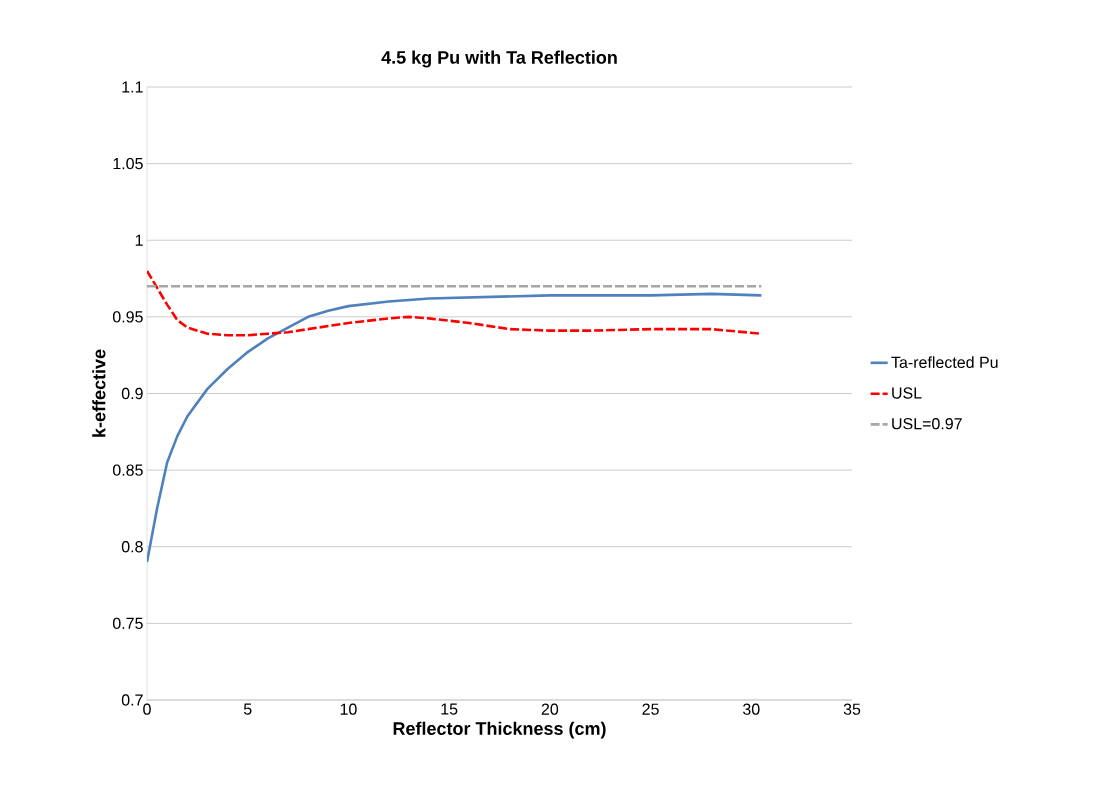 The width and height of the screenshot is (1106, 799). Describe the element at coordinates (127, 470) in the screenshot. I see `y-tick-label: 0.85` at that location.